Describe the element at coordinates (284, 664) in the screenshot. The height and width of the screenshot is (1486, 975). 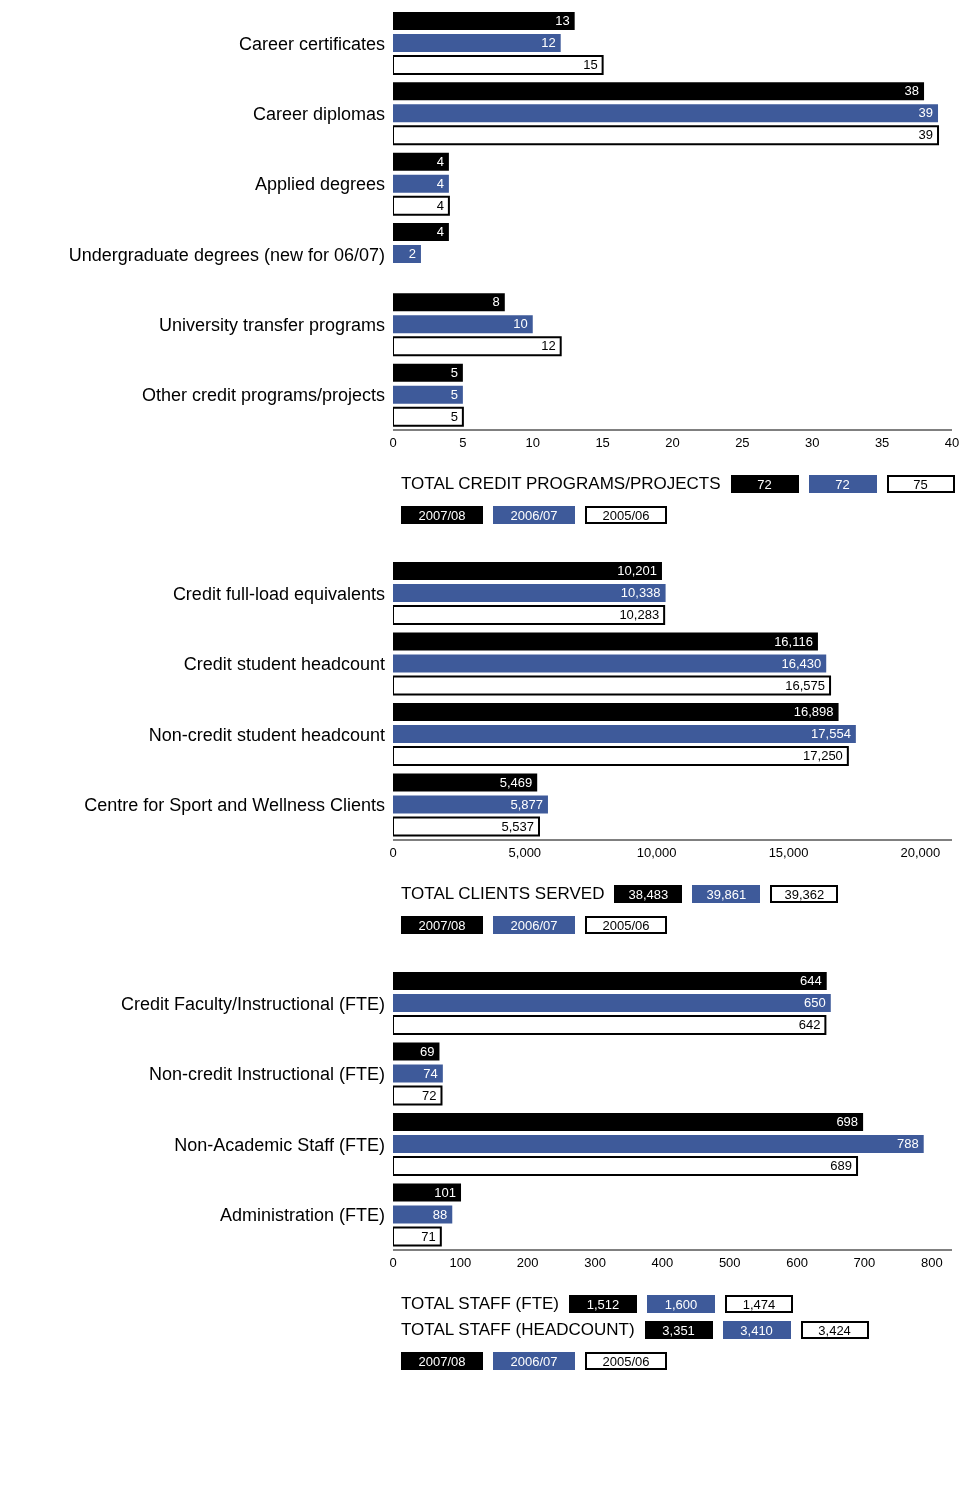
I see `y-tick-label: Credit student headcount` at that location.